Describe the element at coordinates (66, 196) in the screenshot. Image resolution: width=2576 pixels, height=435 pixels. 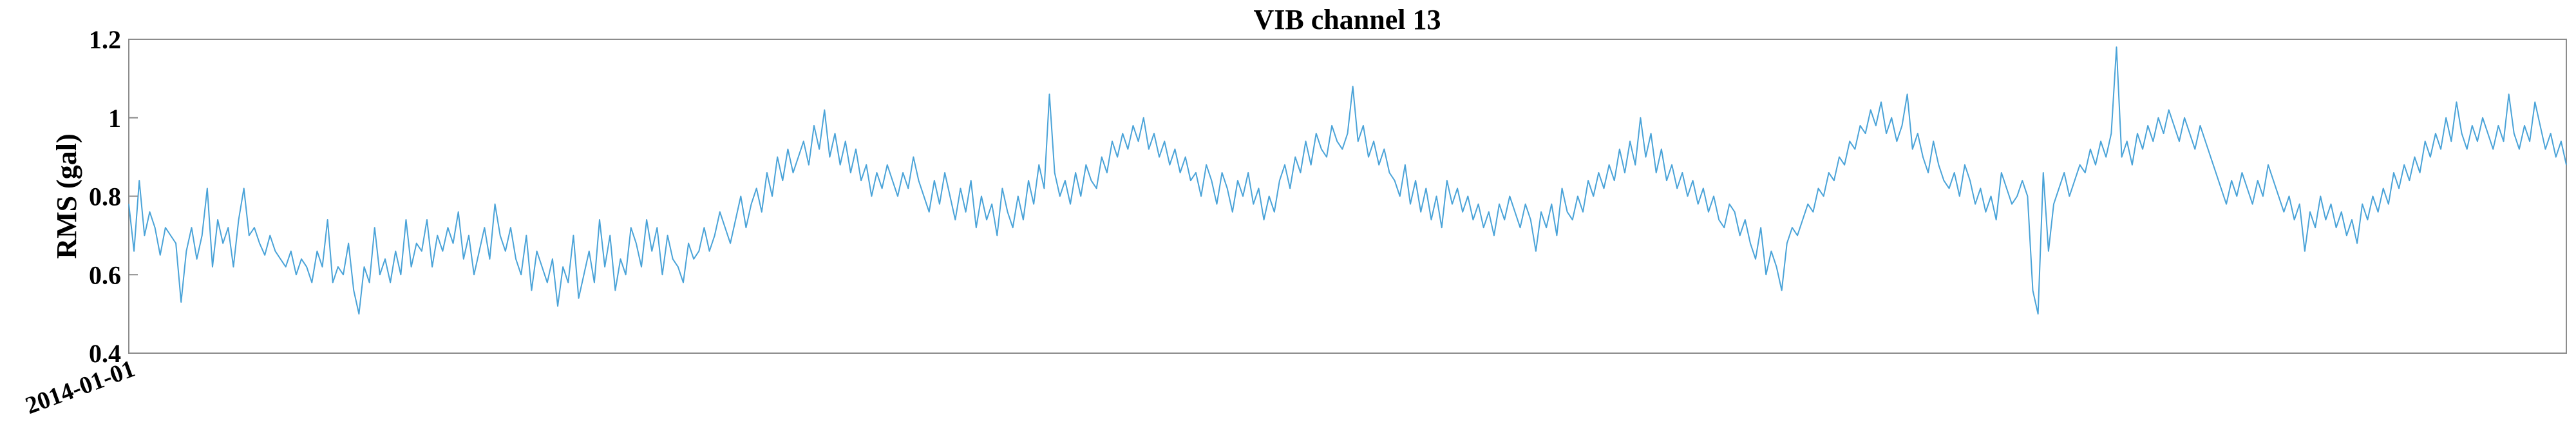
I see `y-axis-label: RMS (gal)` at that location.